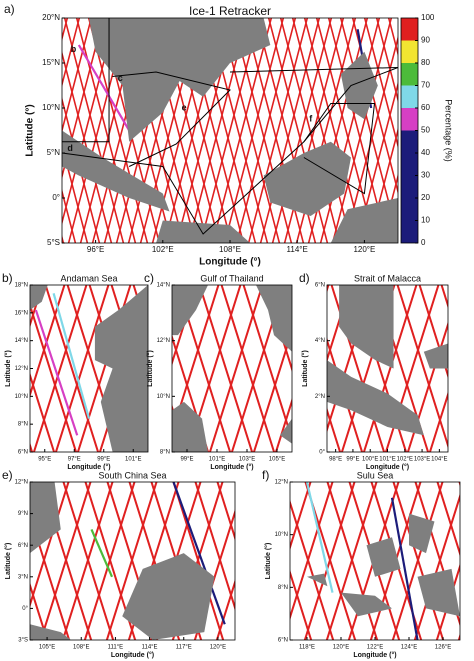 This screenshot has height=661, width=474. What do you see at coordinates (70, 148) in the screenshot?
I see `region-label: d` at bounding box center [70, 148].